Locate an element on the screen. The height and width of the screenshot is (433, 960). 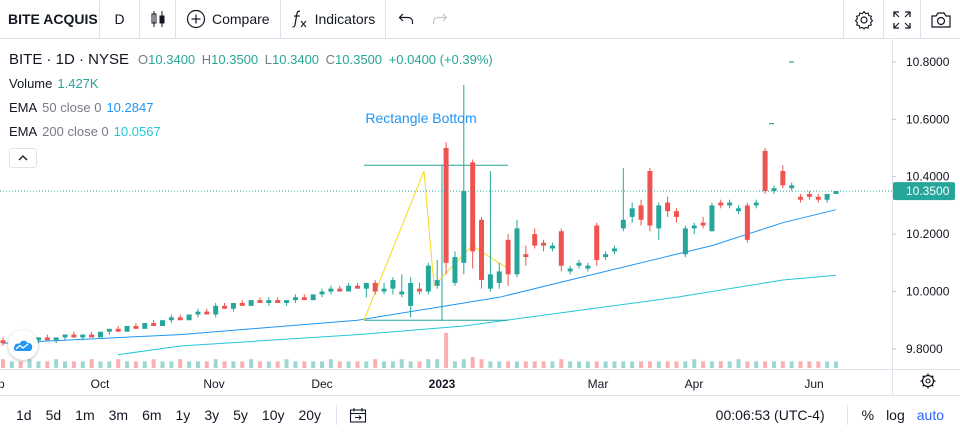
time-tick-label: Oct is located at coordinates (100, 384).